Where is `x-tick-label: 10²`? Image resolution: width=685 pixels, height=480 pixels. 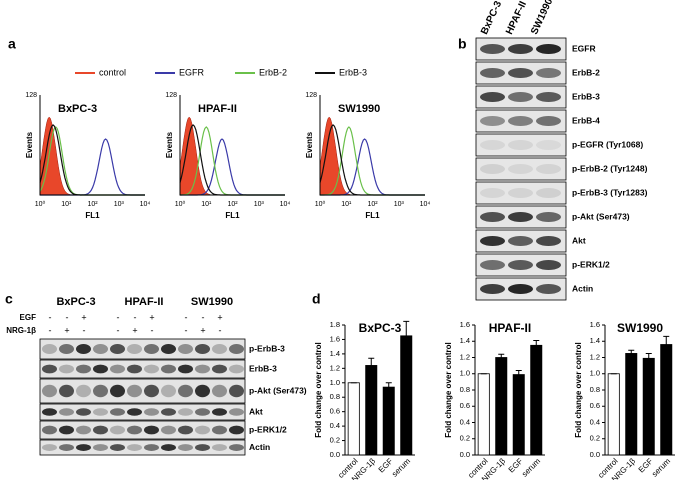
x-tick-label: 10² is located at coordinates (232, 204).